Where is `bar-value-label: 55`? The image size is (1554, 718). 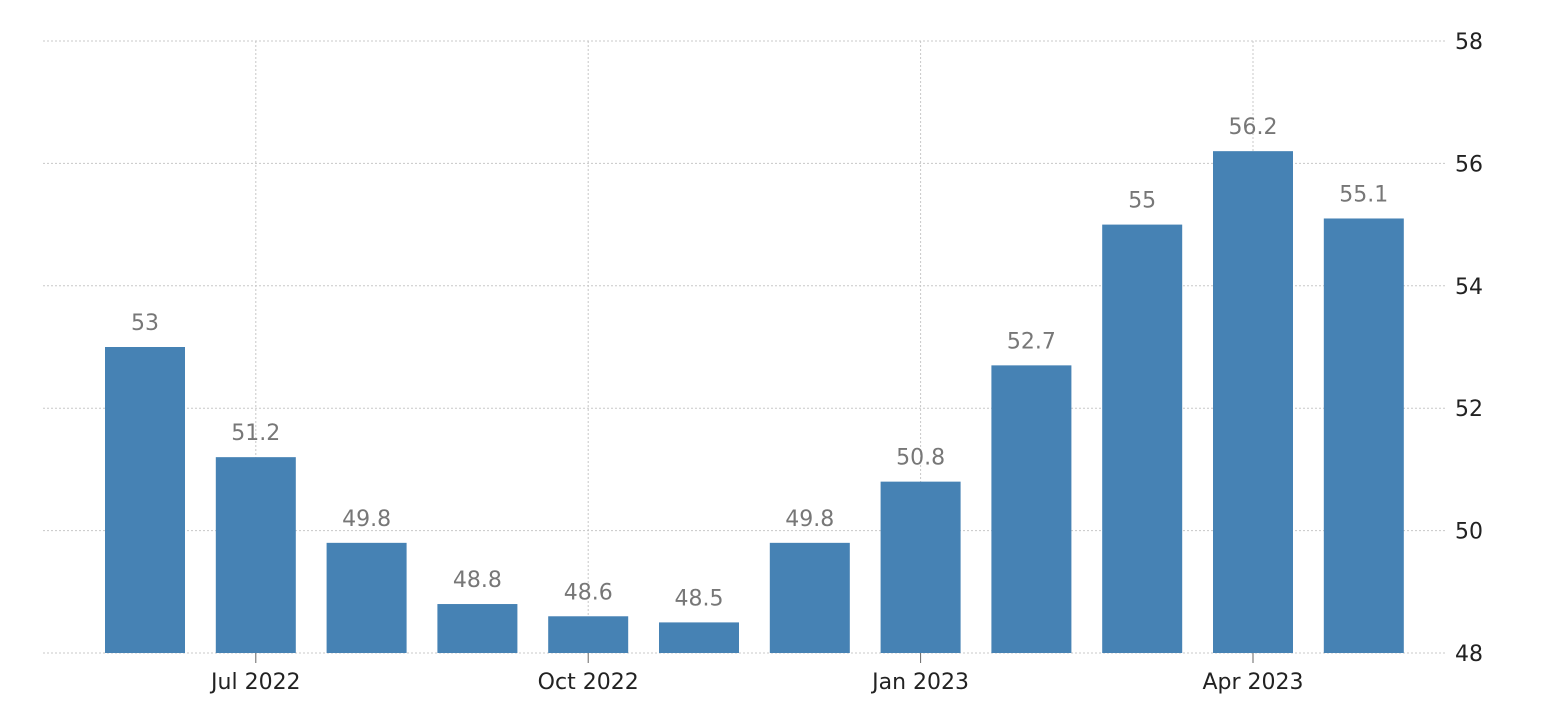
bar-value-label: 55 is located at coordinates (1142, 201).